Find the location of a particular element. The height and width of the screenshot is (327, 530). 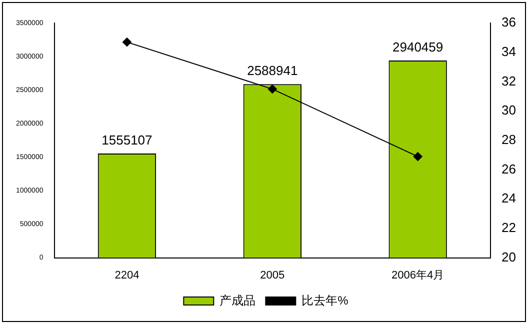

text: 2588941 is located at coordinates (272, 70).